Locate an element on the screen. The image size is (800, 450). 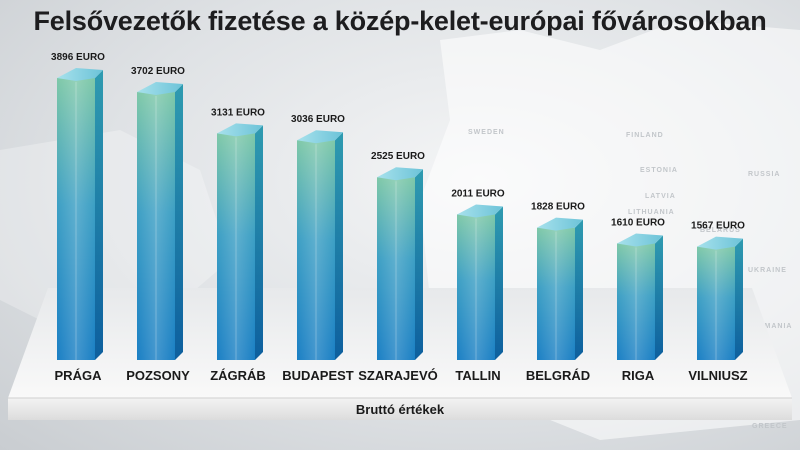
category-label: RIGA is located at coordinates (638, 375).